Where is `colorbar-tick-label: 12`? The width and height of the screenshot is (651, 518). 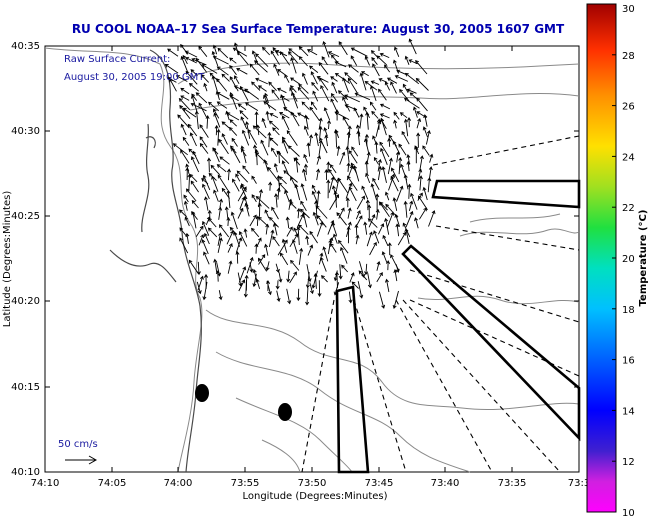 colorbar-tick-label: 12 is located at coordinates (628, 462).